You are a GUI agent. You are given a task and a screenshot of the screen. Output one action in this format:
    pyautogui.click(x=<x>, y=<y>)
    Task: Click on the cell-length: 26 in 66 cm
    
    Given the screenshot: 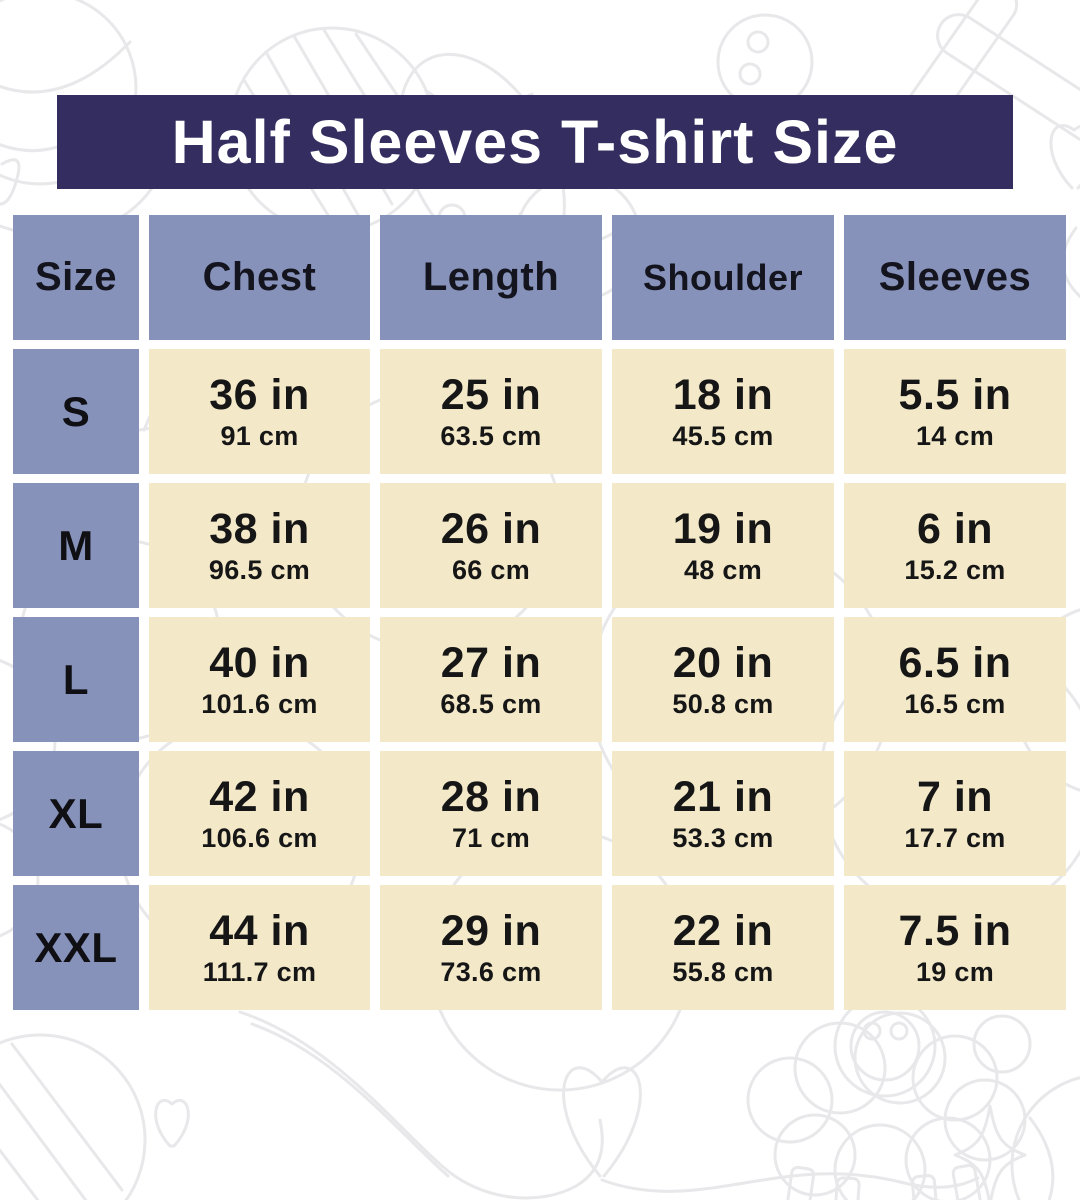 What is the action you would take?
    pyautogui.click(x=491, y=545)
    